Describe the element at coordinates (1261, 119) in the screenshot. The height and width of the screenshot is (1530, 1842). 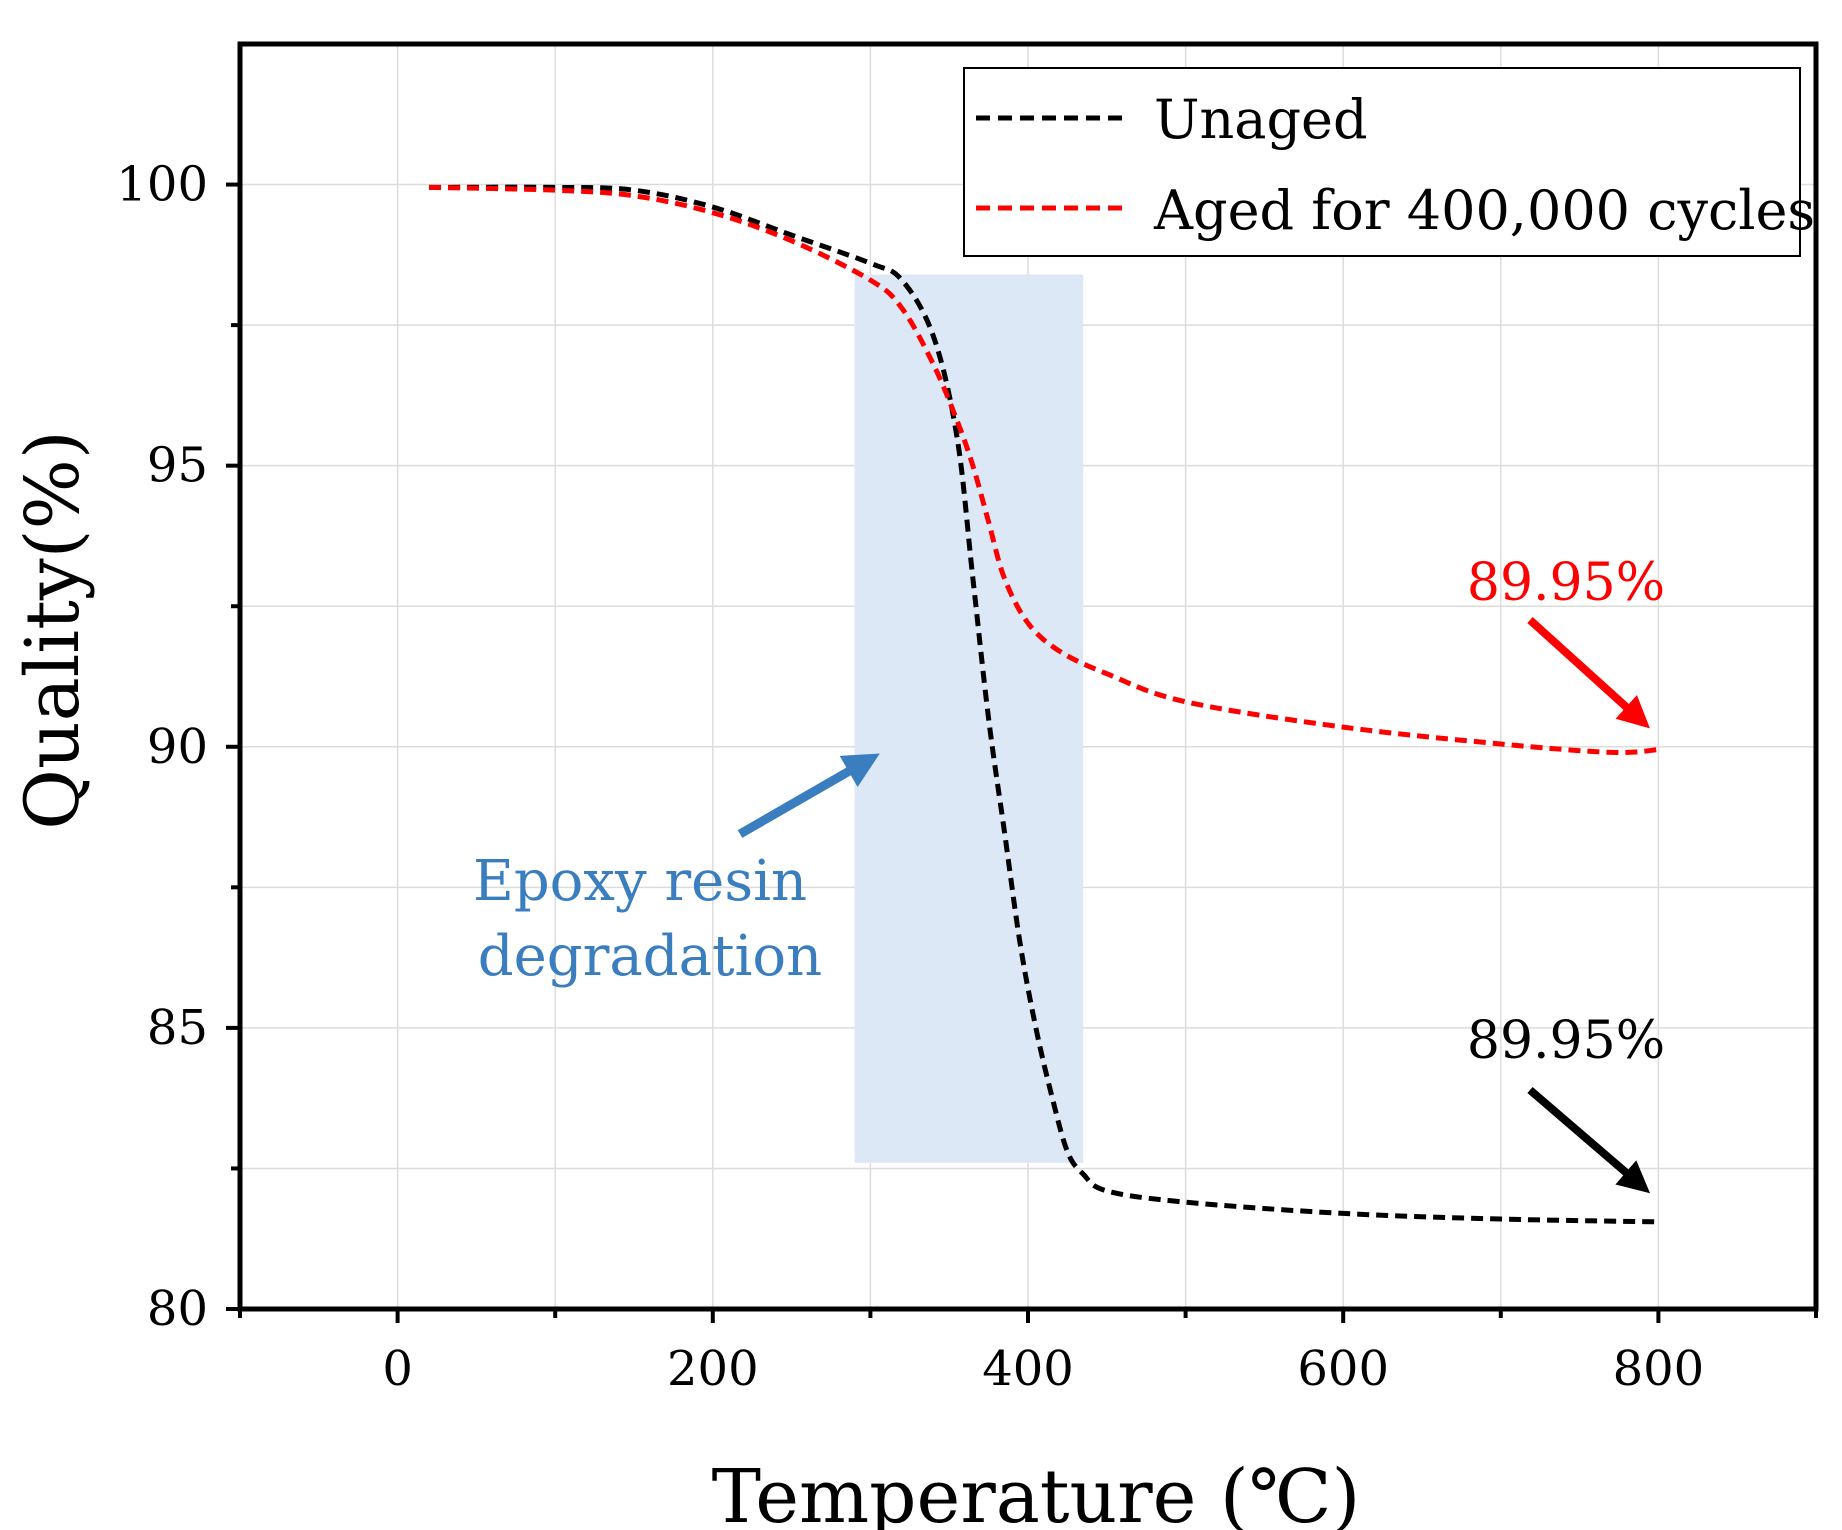
I see `legend-label-unaged: Unaged` at that location.